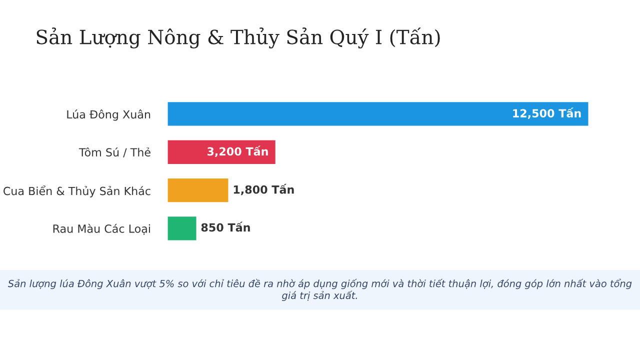  What do you see at coordinates (77, 191) in the screenshot?
I see `y-tick-label: Cua Biển & Thủy Sản Khác` at bounding box center [77, 191].